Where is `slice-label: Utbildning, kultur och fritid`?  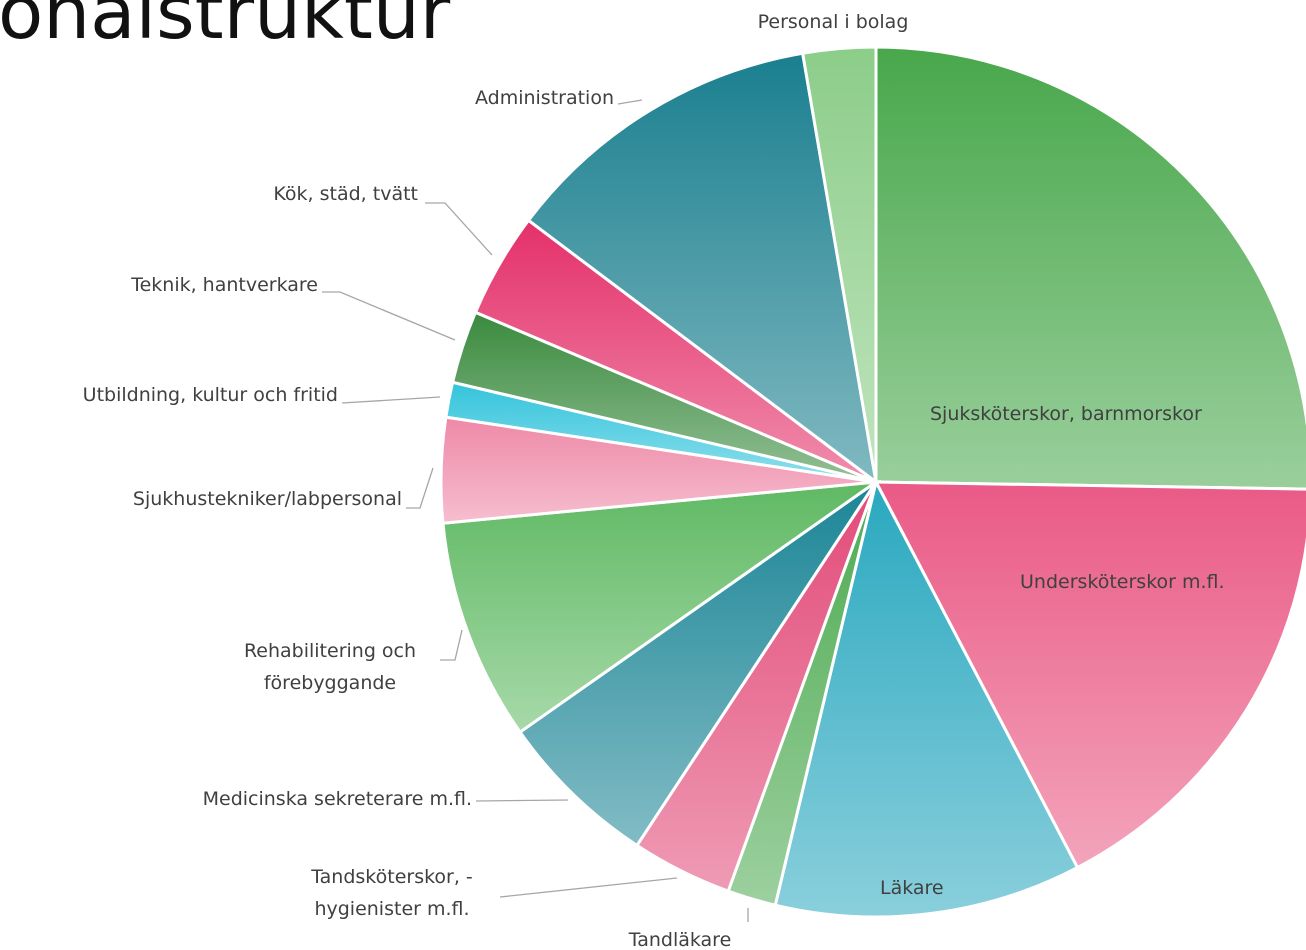
slice-label: Utbildning, kultur och fritid is located at coordinates (210, 395).